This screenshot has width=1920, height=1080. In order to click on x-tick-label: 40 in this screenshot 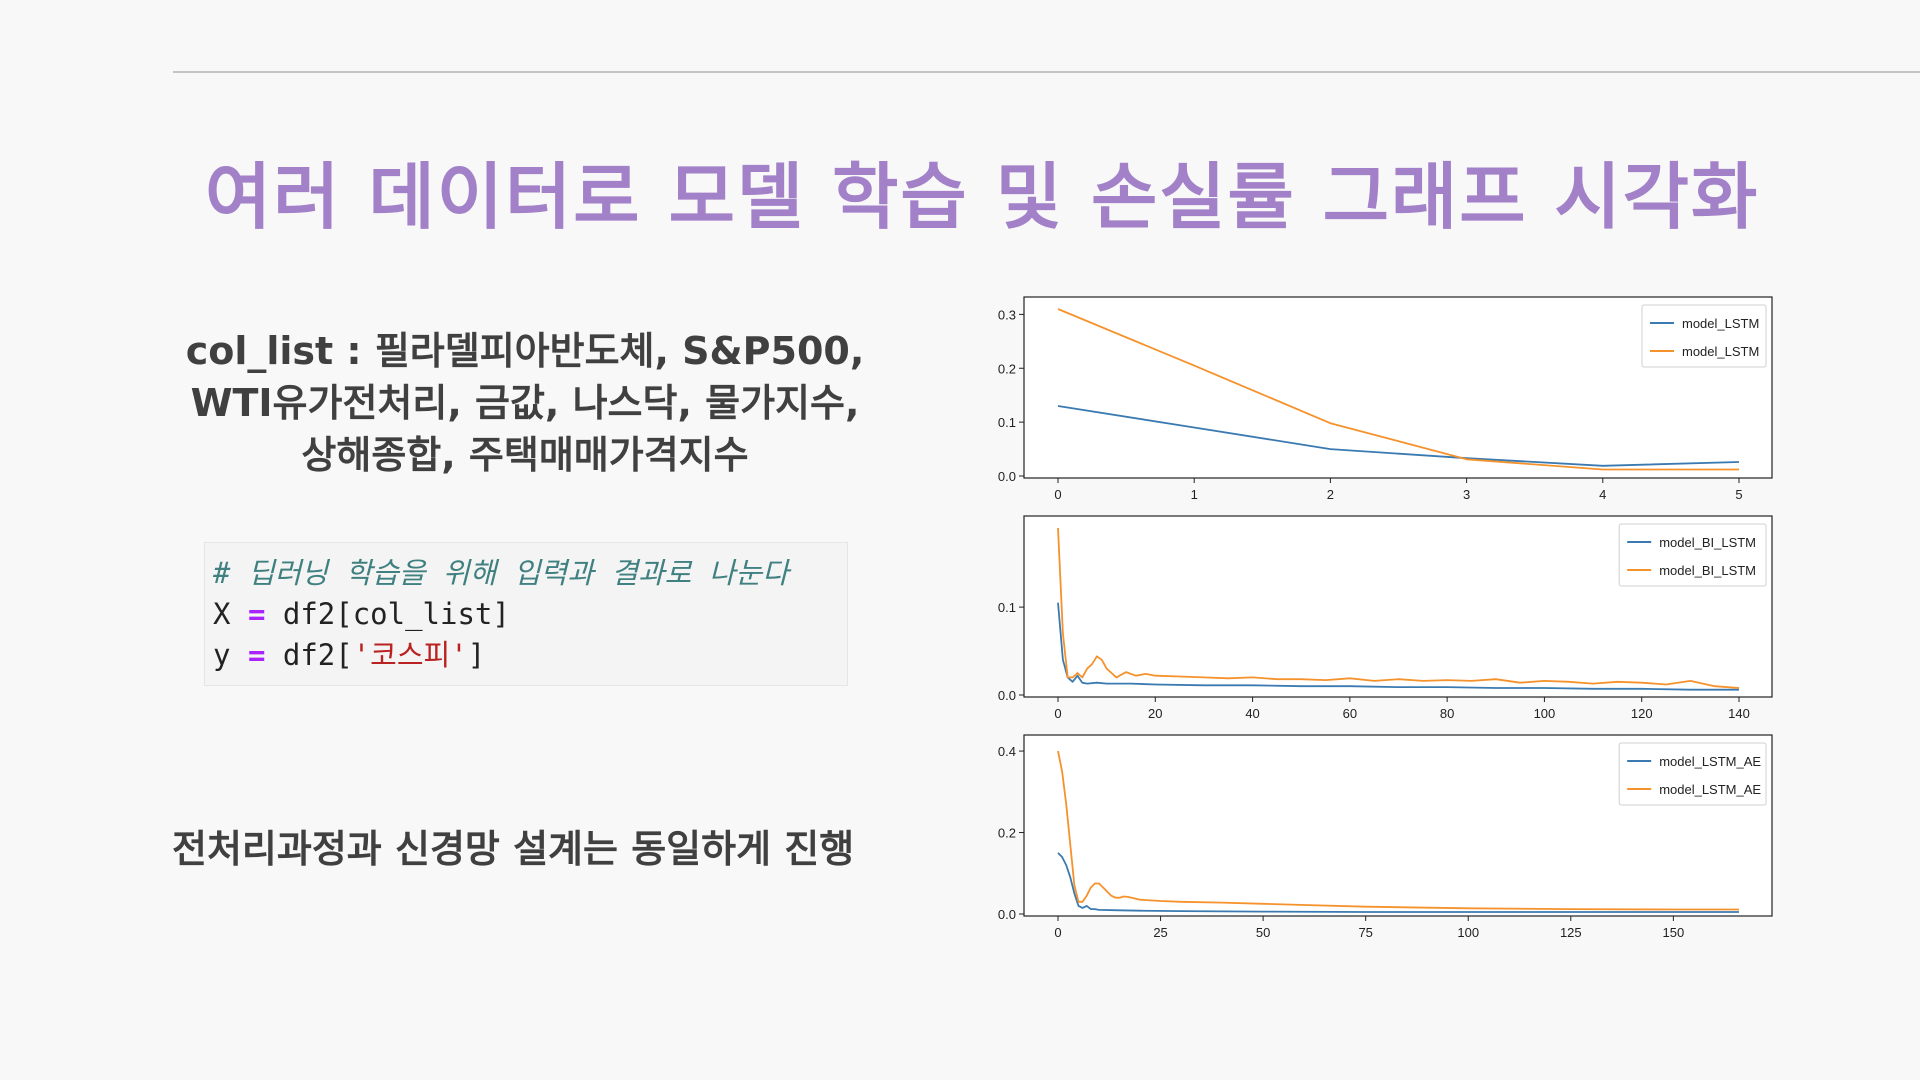, I will do `click(1252, 713)`.